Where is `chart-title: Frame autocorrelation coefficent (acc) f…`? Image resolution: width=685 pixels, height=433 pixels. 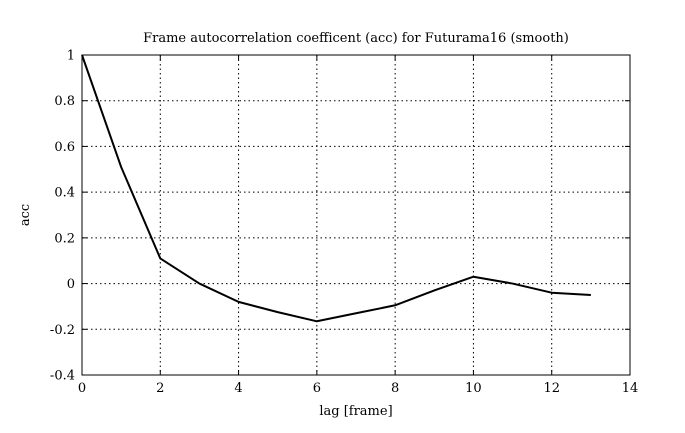 chart-title: Frame autocorrelation coefficent (acc) f… is located at coordinates (356, 38).